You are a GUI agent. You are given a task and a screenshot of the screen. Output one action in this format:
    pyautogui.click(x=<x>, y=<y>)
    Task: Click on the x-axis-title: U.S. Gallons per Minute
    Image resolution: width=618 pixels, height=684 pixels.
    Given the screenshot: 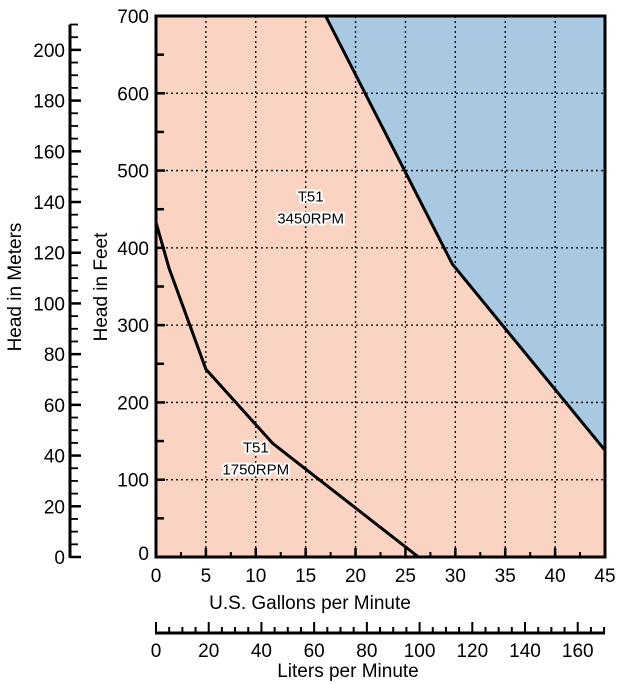 What is the action you would take?
    pyautogui.click(x=310, y=603)
    